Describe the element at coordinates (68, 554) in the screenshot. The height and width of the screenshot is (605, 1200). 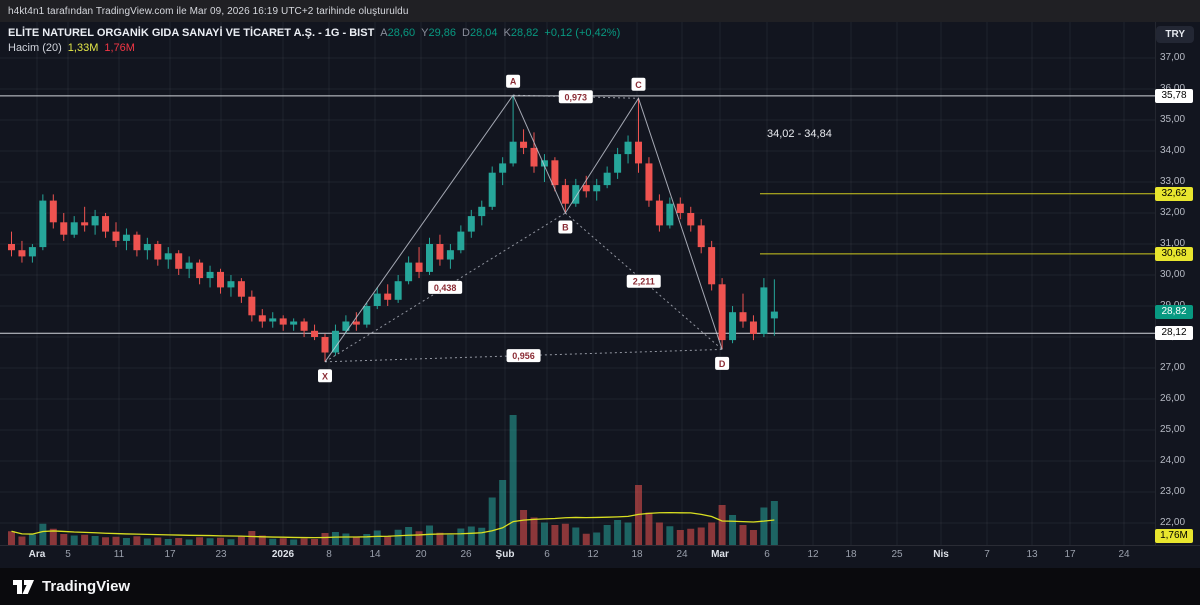
I see `time-tick-label: 5` at that location.